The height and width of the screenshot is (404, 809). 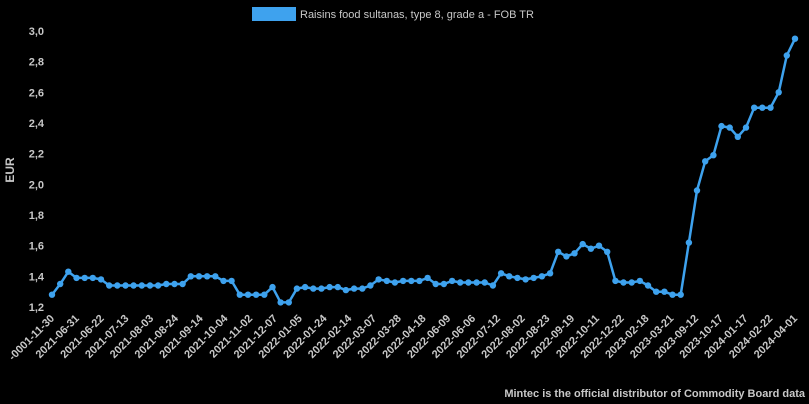 What do you see at coordinates (36, 93) in the screenshot?
I see `y-tick-label: 2,6` at bounding box center [36, 93].